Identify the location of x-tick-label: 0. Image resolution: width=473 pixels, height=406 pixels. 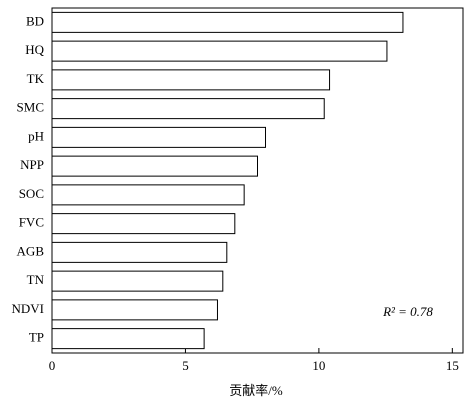
(52, 365).